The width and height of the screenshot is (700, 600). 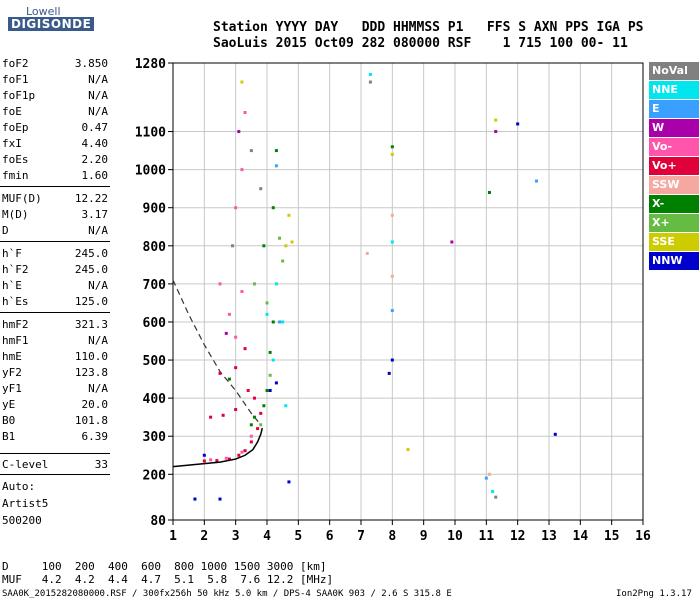 I want to click on param-name: C-level, so click(x=25, y=464).